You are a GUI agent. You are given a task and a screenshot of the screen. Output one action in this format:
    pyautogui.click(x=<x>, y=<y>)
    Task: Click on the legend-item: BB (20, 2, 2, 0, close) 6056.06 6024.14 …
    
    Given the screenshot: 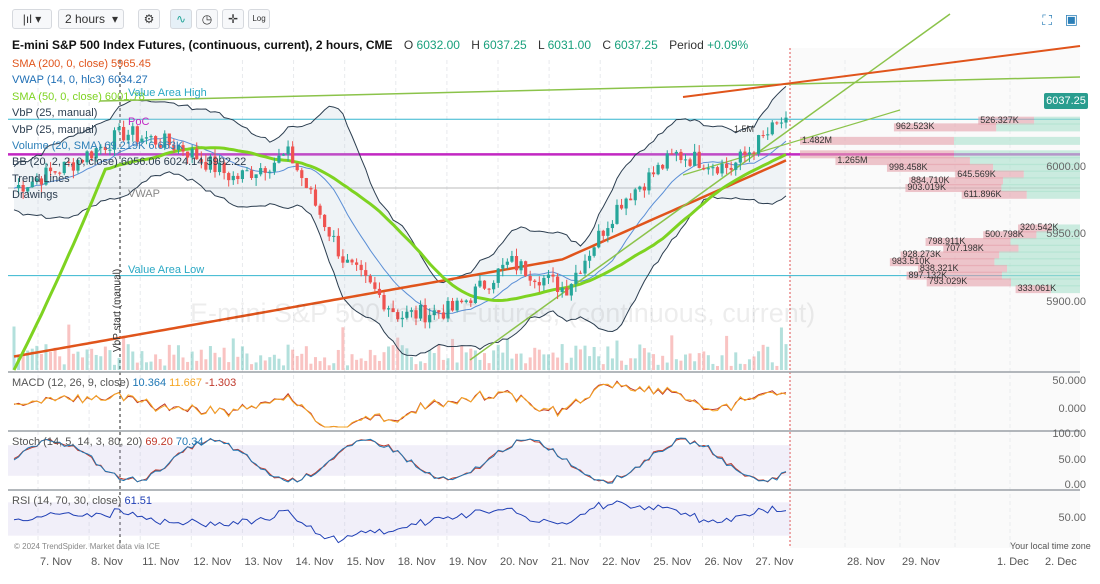 What is the action you would take?
    pyautogui.click(x=129, y=162)
    